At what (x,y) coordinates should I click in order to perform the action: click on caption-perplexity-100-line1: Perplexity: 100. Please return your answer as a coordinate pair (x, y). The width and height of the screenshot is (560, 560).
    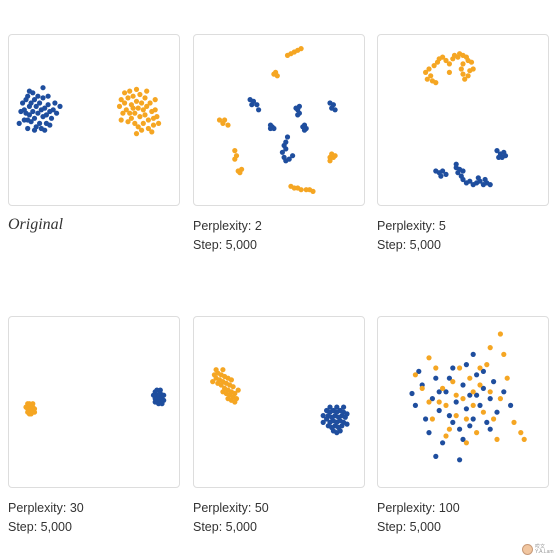
    Looking at the image, I should click on (418, 508).